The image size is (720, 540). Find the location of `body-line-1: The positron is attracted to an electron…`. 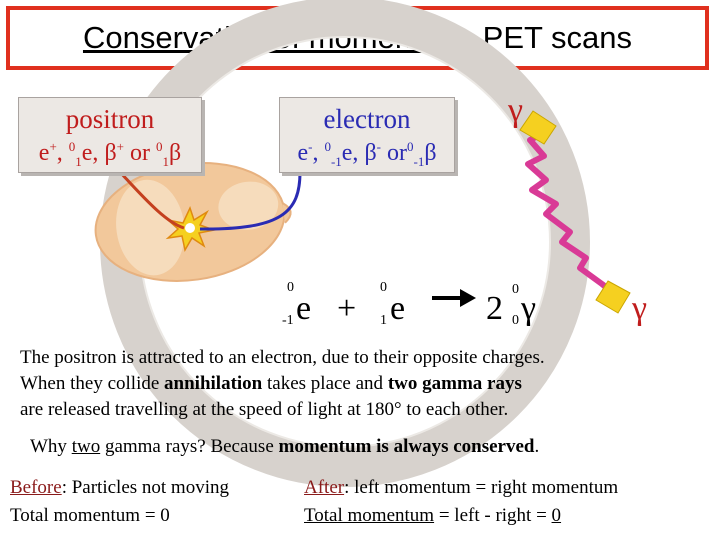

body-line-1: The positron is attracted to an electron… is located at coordinates (282, 357).